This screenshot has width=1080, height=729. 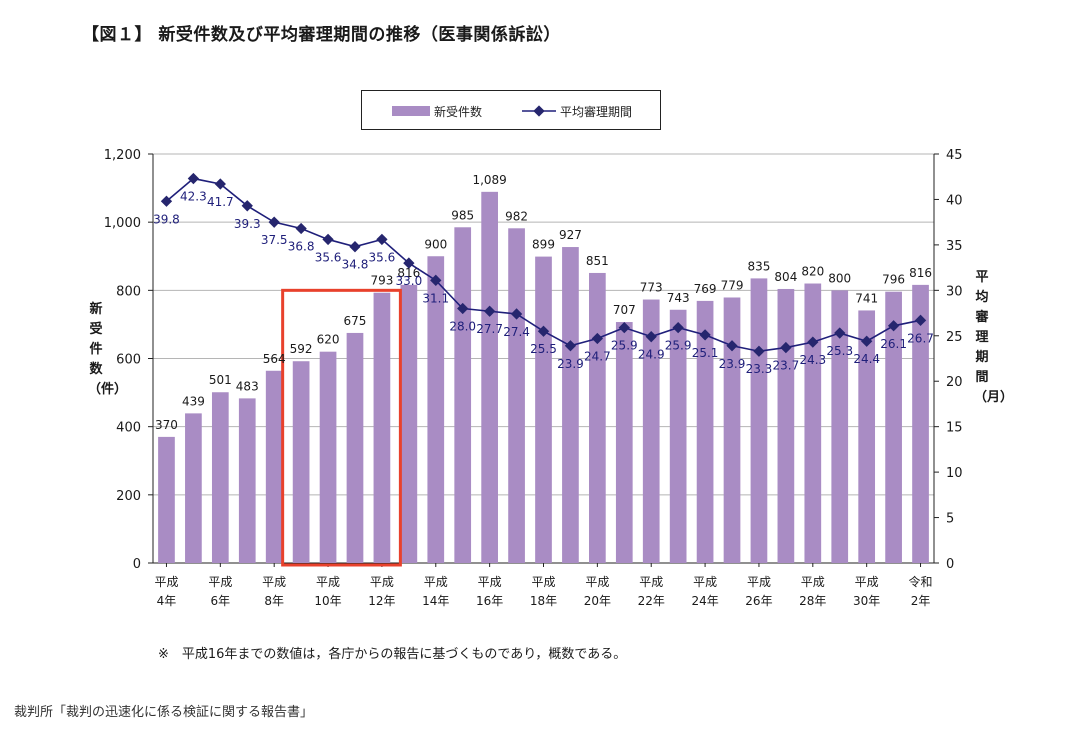 What do you see at coordinates (651, 288) in the screenshot?
I see `bar-value-label: 773` at bounding box center [651, 288].